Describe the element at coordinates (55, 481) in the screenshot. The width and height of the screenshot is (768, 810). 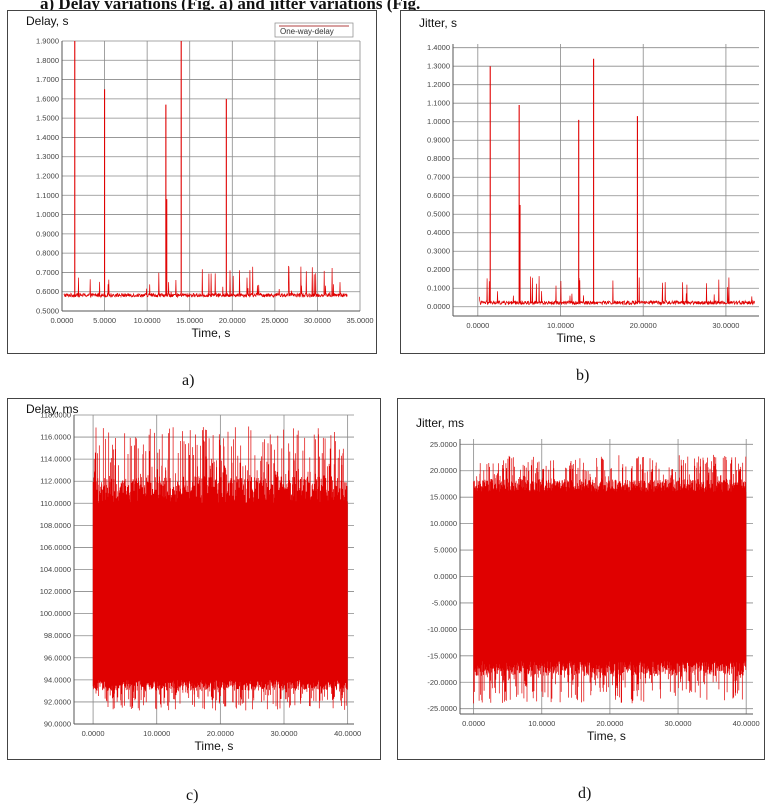
I see `y-tick-label: 112.0000` at that location.